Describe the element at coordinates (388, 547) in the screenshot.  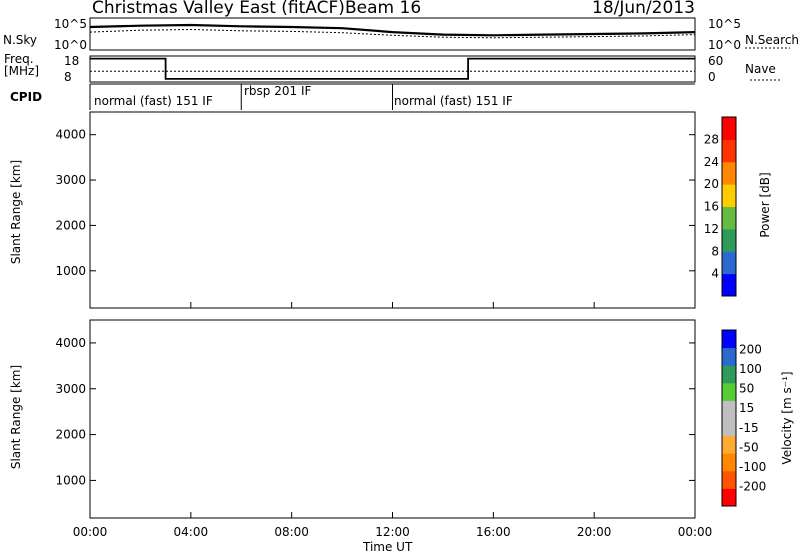
I see `x-axis-label: Time UT` at that location.